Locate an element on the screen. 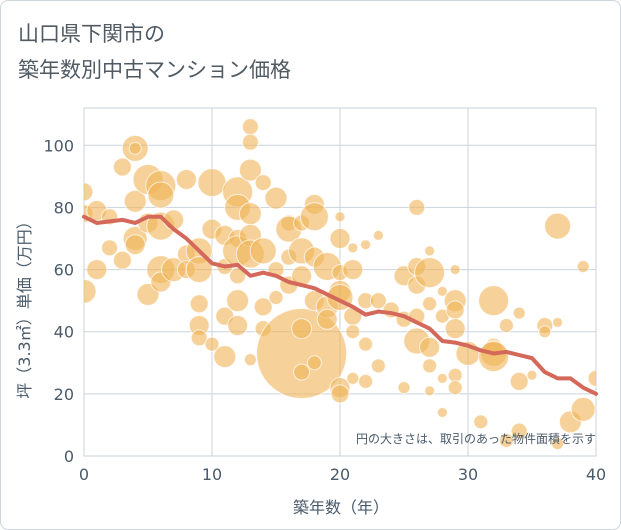 The width and height of the screenshot is (621, 530). y-tick-label: 20 is located at coordinates (64, 394).